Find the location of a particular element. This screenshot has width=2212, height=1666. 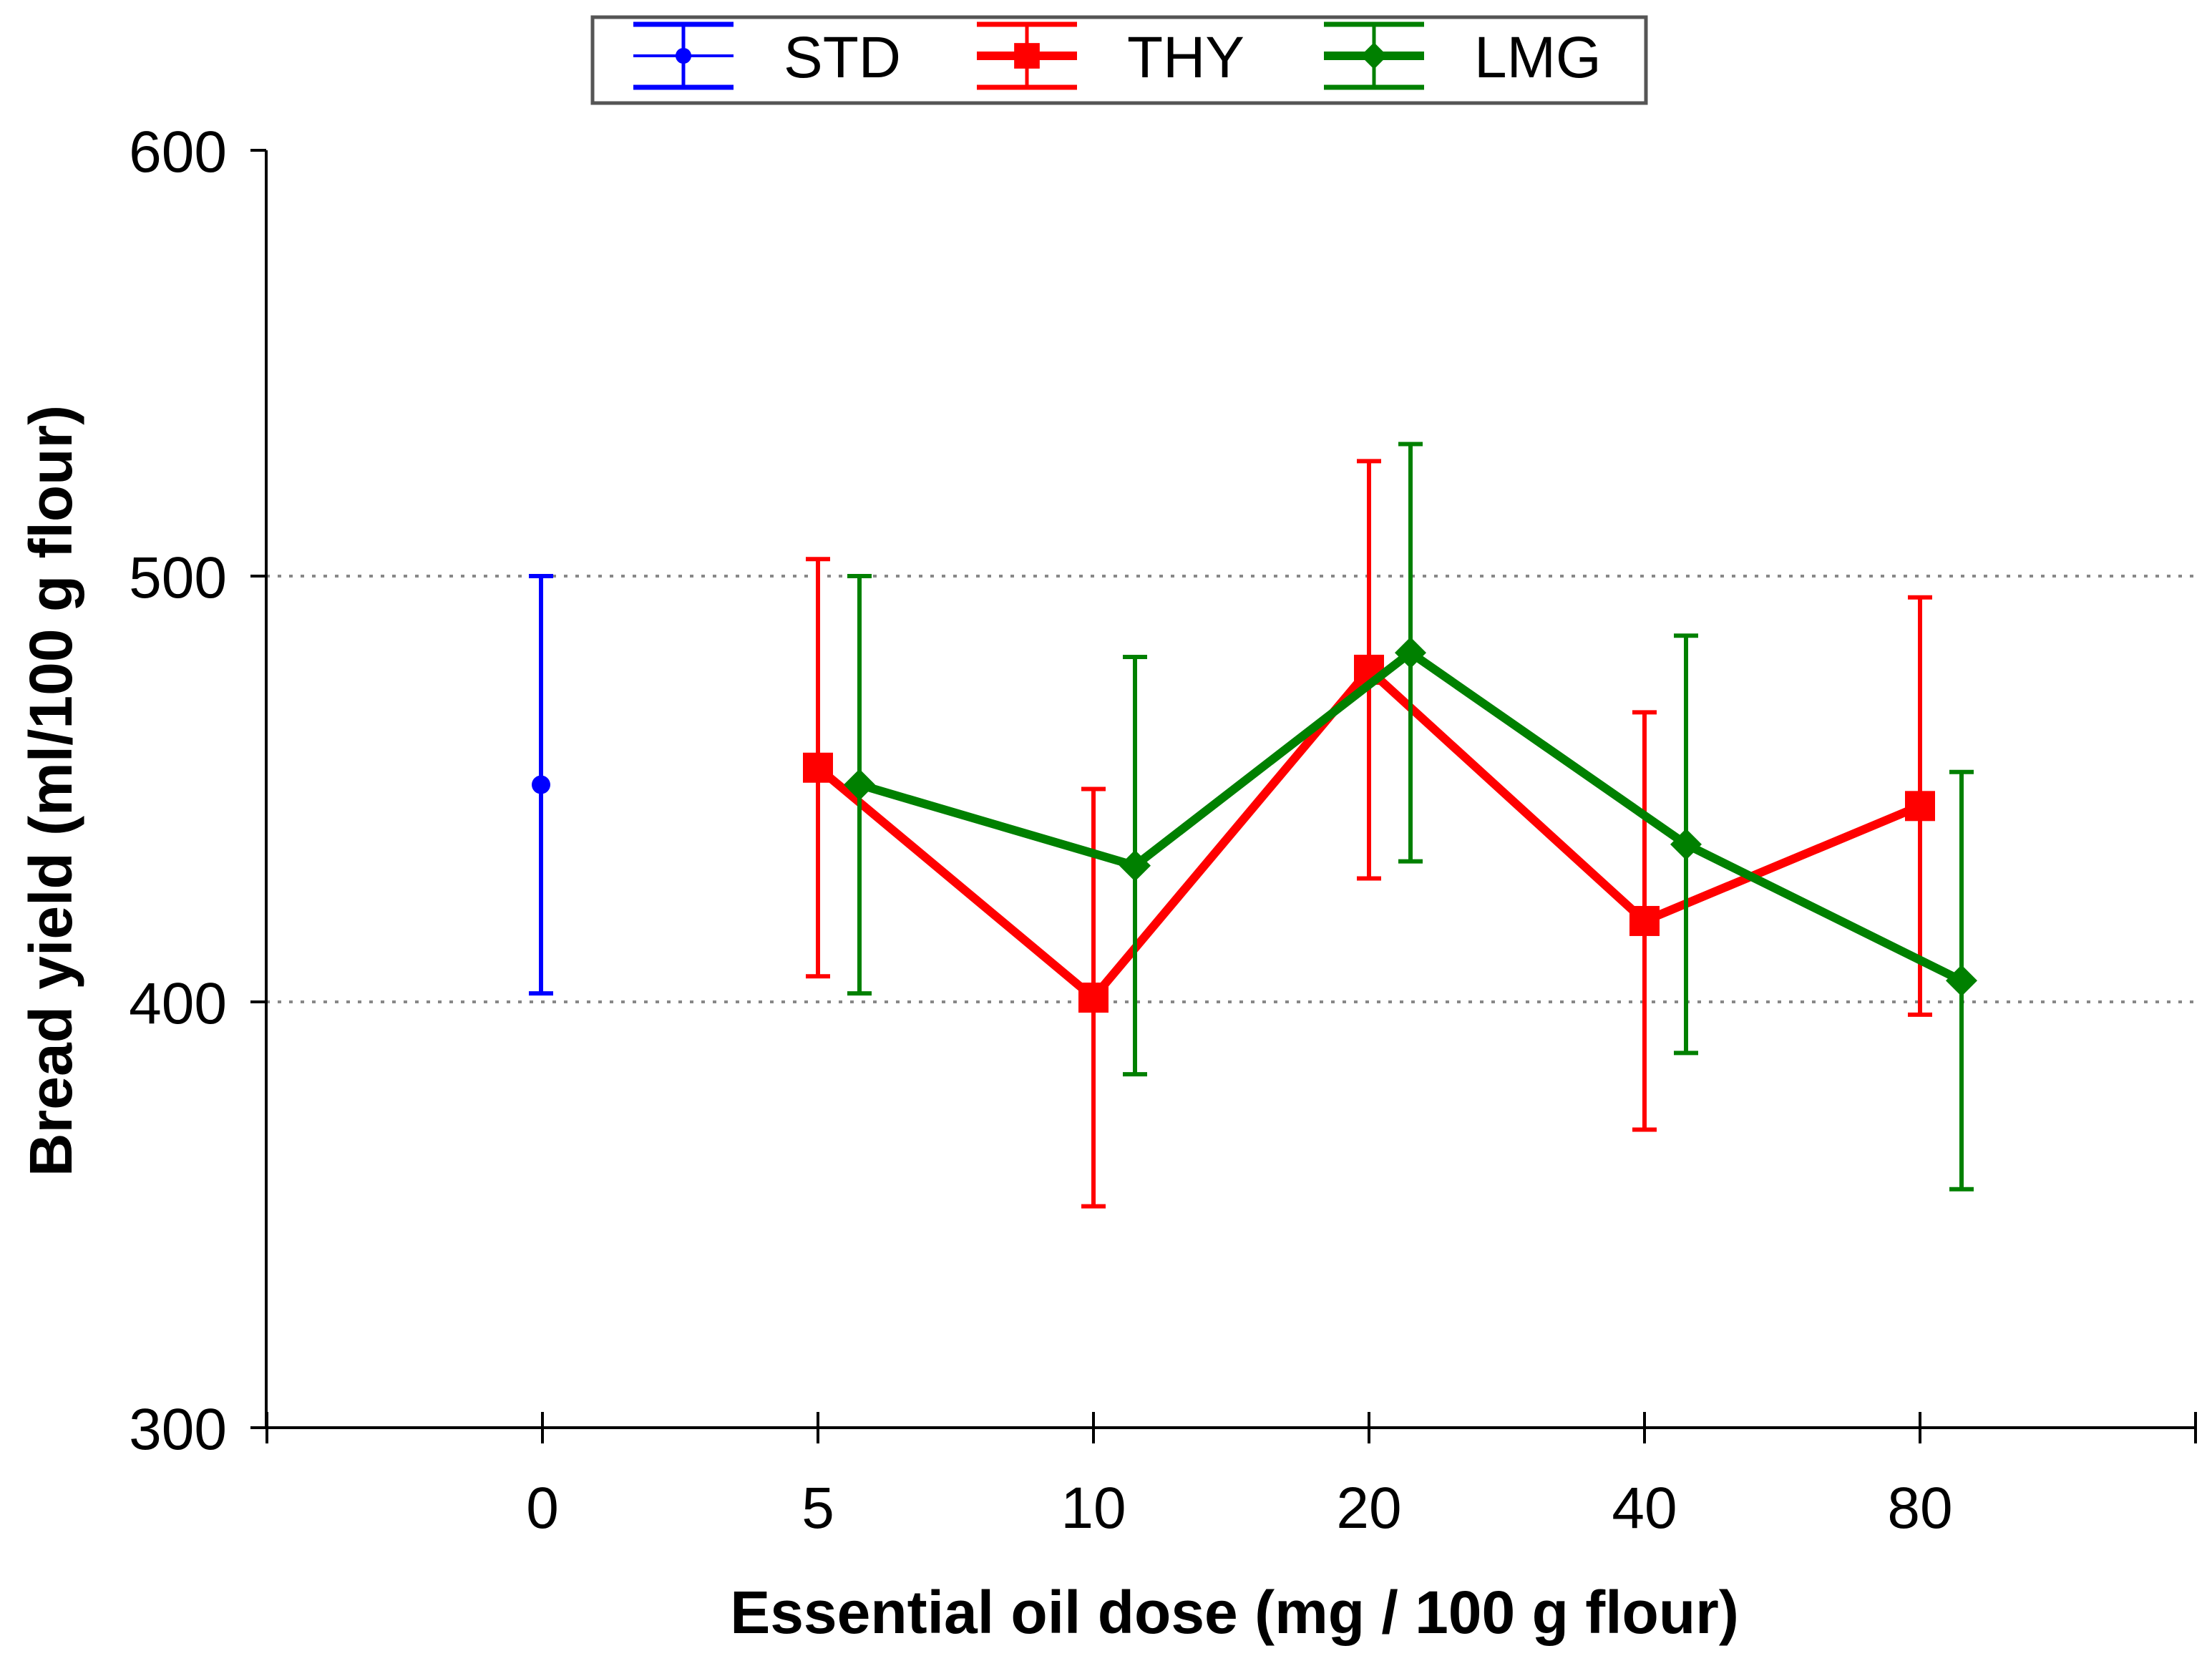

series-std is located at coordinates (541, 785).